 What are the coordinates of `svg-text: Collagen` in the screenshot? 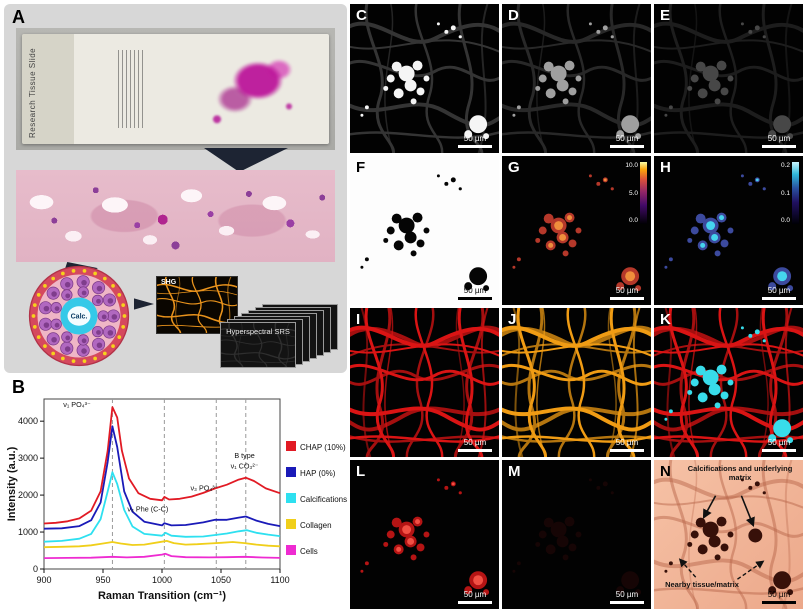 It's located at (316, 525).